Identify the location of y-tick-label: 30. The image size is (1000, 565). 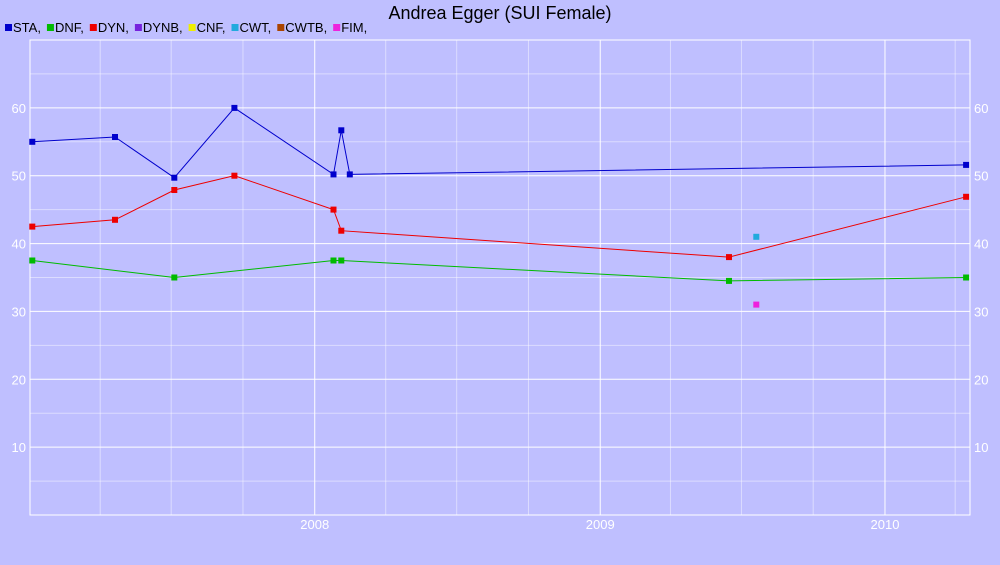
(19, 311).